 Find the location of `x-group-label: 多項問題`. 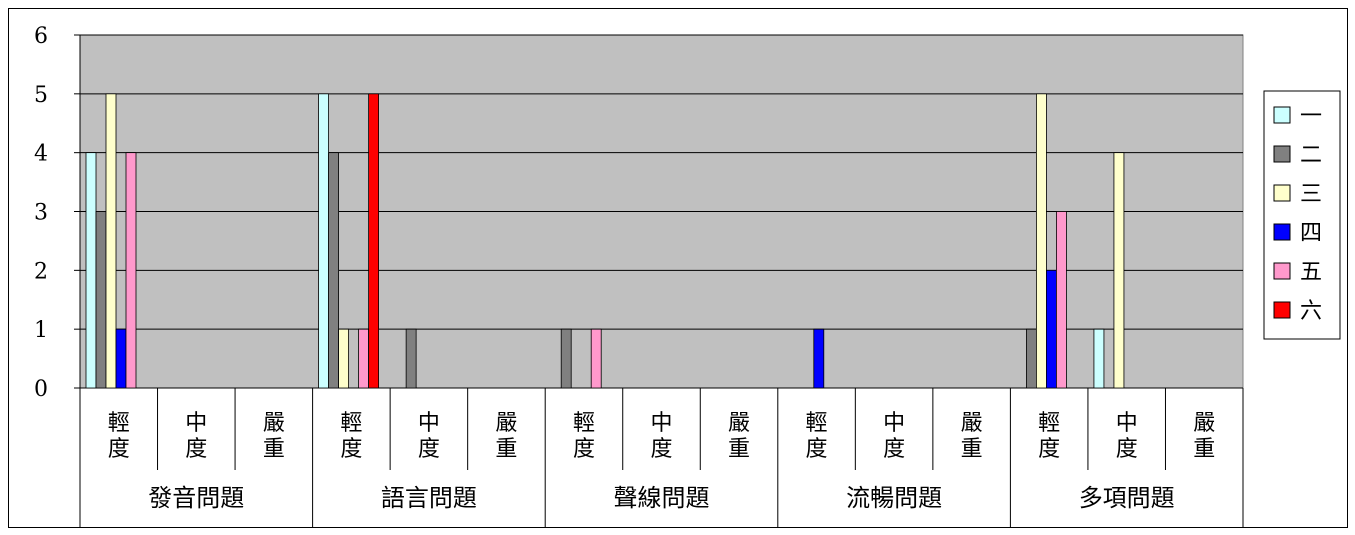

x-group-label: 多項問題 is located at coordinates (1127, 498).